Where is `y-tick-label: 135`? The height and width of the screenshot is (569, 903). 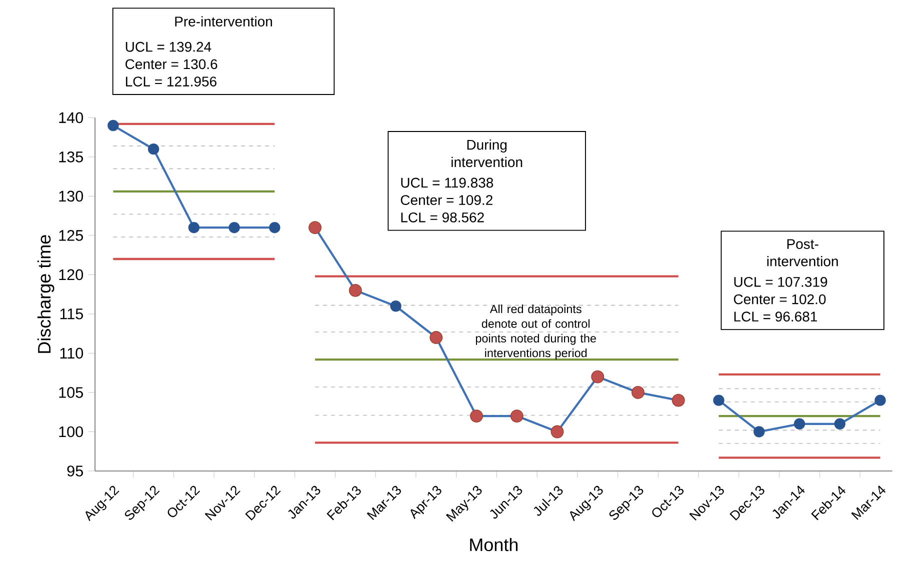
y-tick-label: 135 is located at coordinates (71, 157).